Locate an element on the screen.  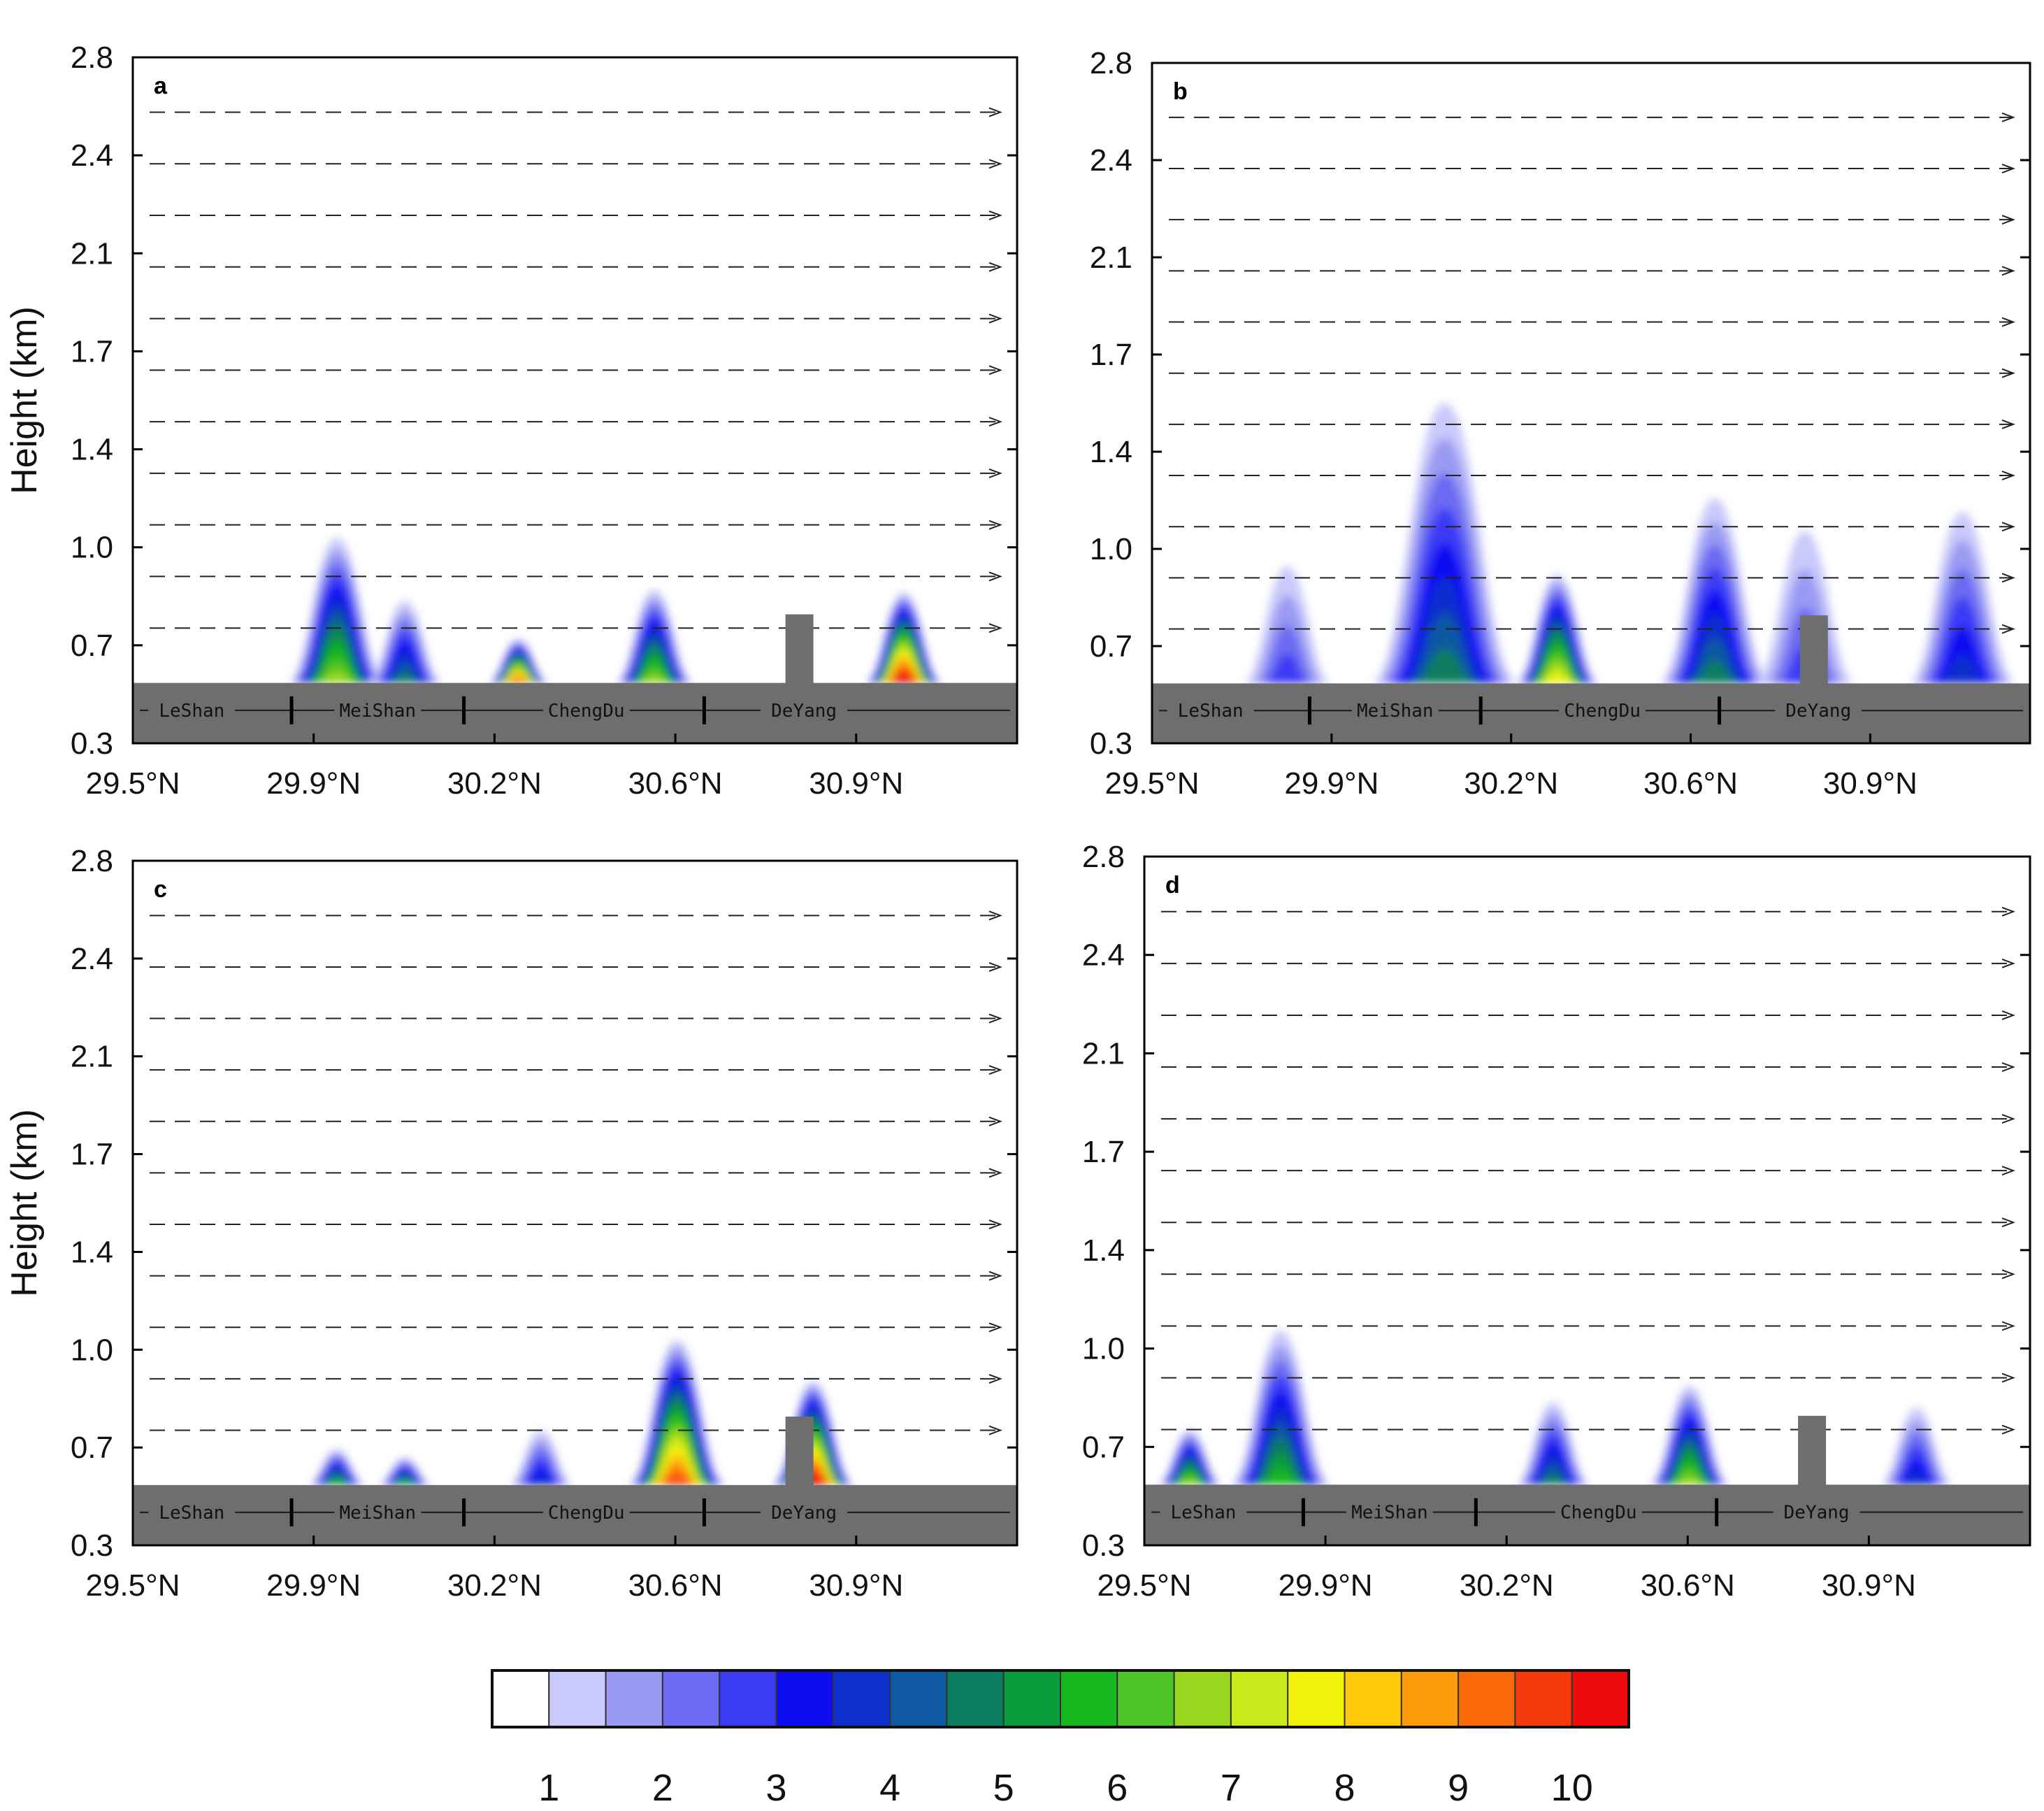
y-tick-label: 2.4 is located at coordinates (1111, 160).